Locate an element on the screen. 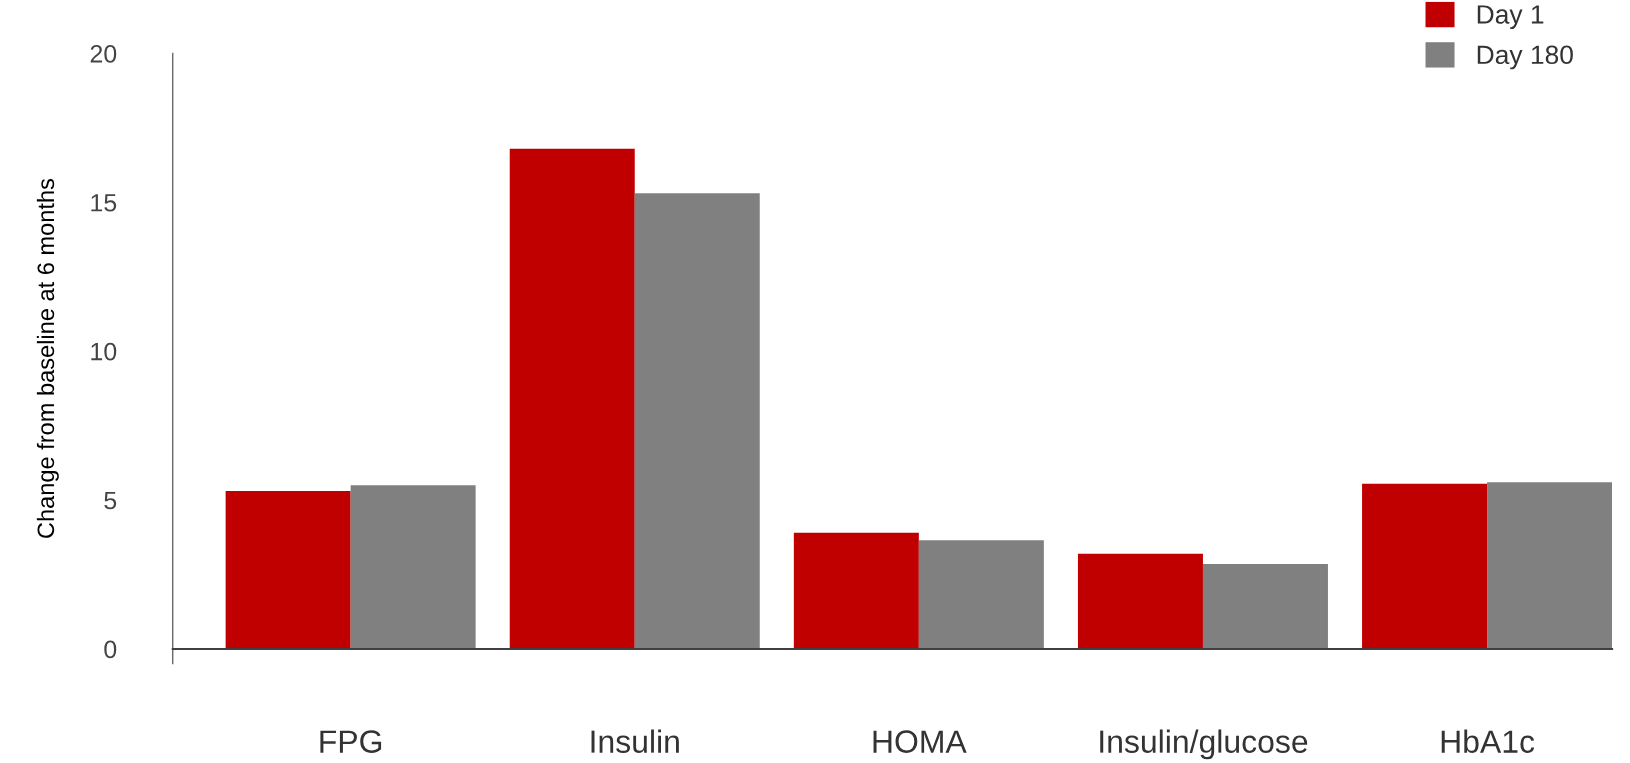 The image size is (1630, 763). y-axis-title: Change from baseline at 6 months is located at coordinates (47, 358).